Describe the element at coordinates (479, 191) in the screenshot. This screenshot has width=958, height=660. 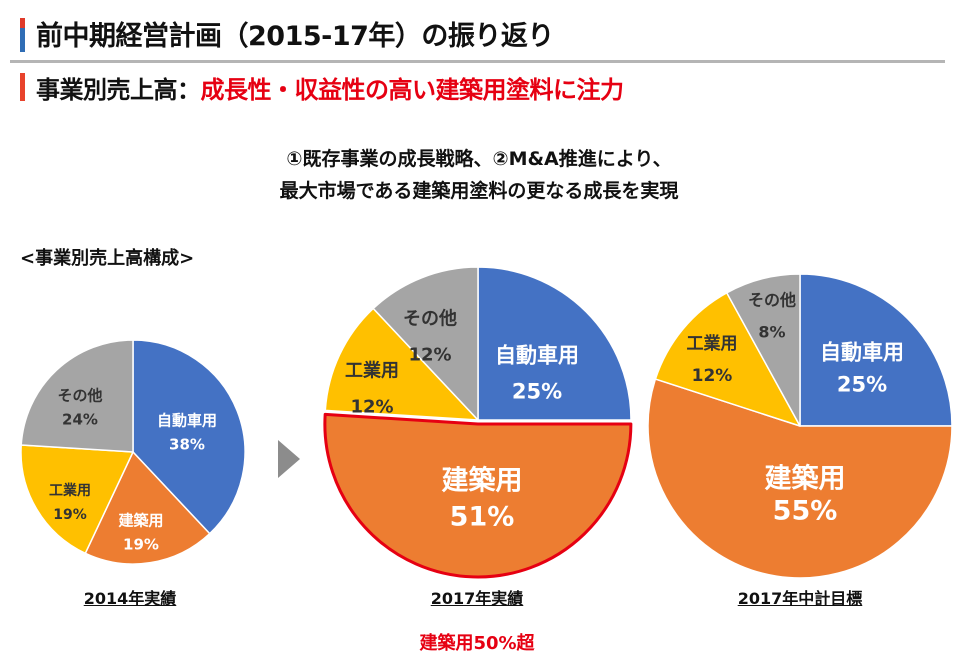
I see `lead-line-2: 最大市場である建築用塗料の更なる成長を実現` at that location.